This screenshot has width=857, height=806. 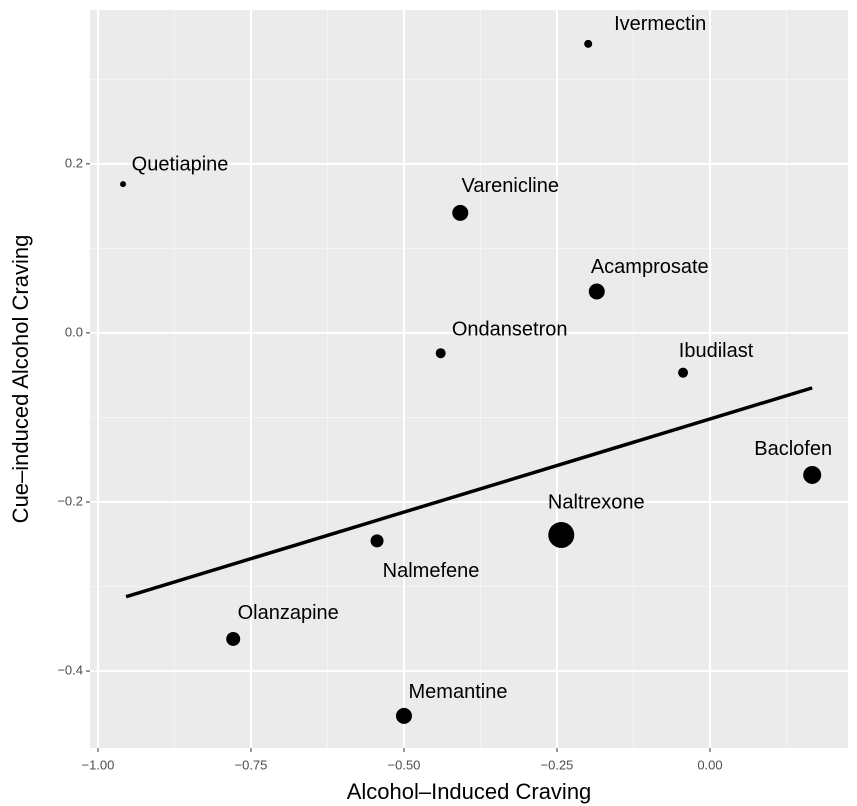 I want to click on x-tick-label: −0.75, so click(x=251, y=764).